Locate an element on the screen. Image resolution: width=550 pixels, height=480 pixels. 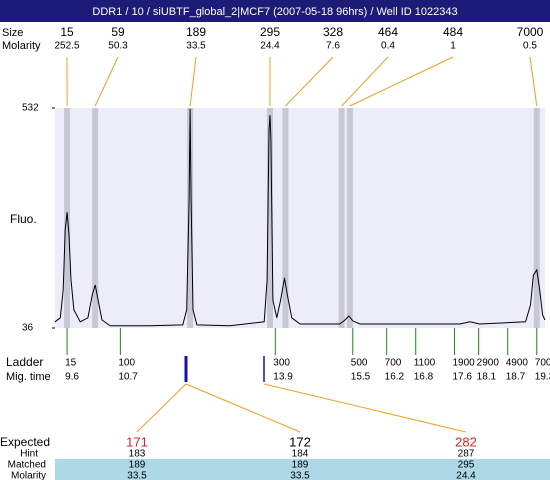
ladder-time: 19.3 is located at coordinates (542, 377).